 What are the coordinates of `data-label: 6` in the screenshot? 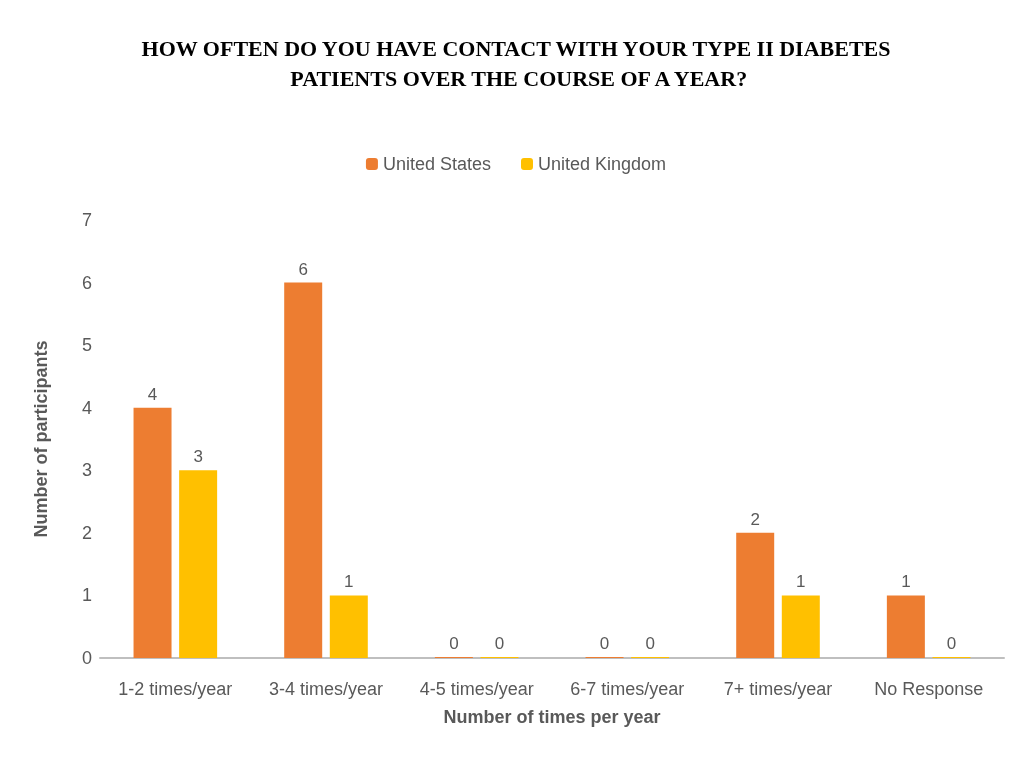 It's located at (303, 269).